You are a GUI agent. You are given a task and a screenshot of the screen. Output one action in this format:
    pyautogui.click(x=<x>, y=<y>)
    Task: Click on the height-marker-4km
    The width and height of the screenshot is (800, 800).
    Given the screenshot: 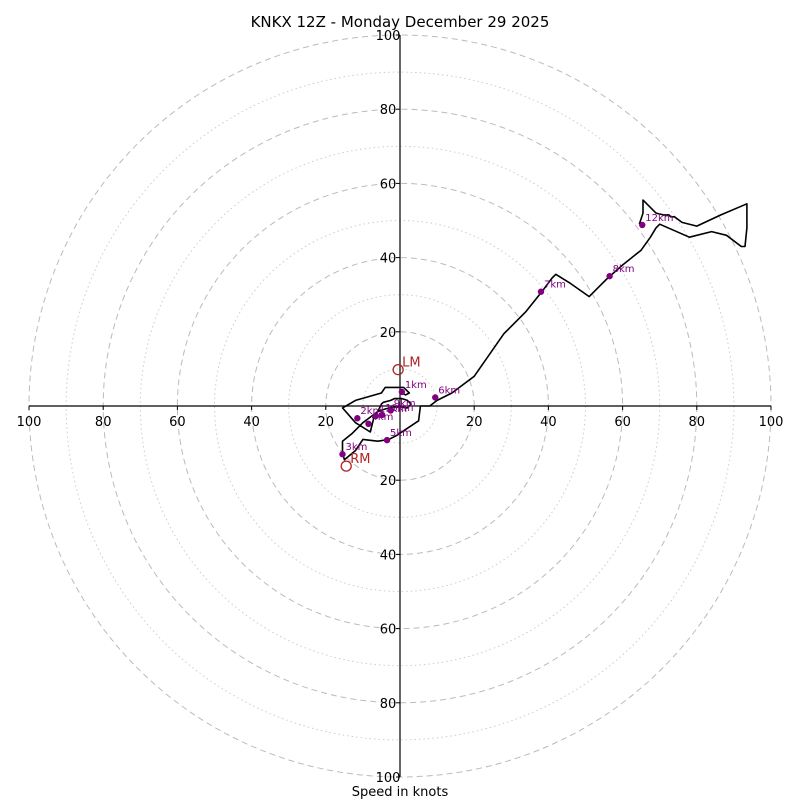 What is the action you would take?
    pyautogui.click(x=368, y=424)
    